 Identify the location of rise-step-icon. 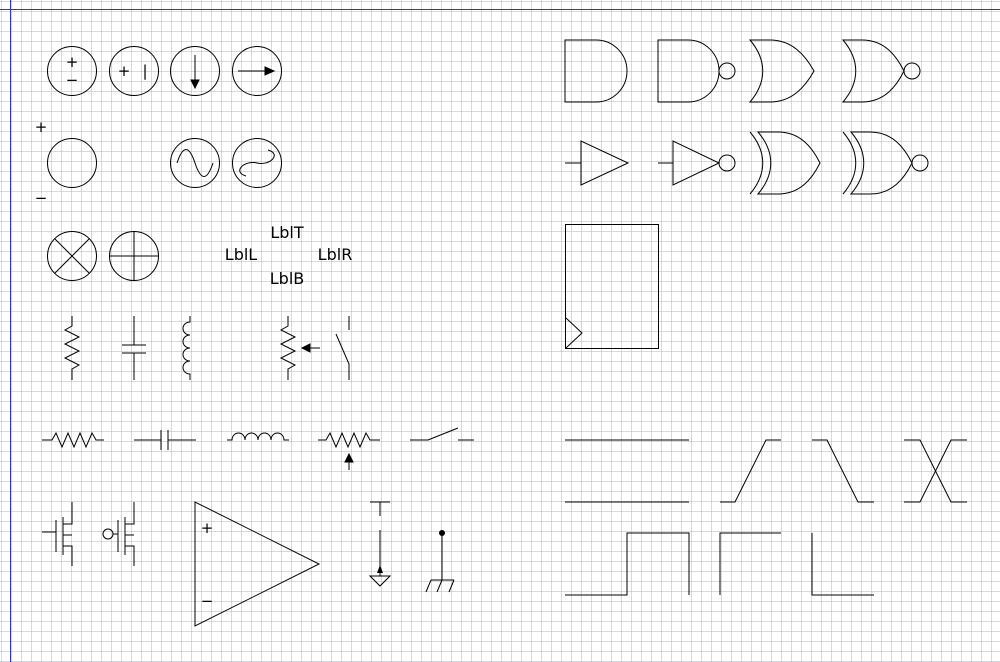
(750, 563).